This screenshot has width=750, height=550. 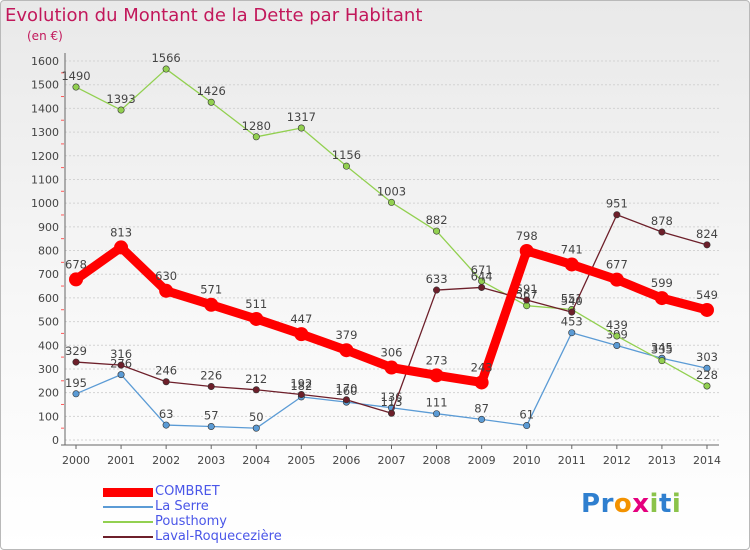 I want to click on y-tick-label: 100, so click(x=48, y=416).